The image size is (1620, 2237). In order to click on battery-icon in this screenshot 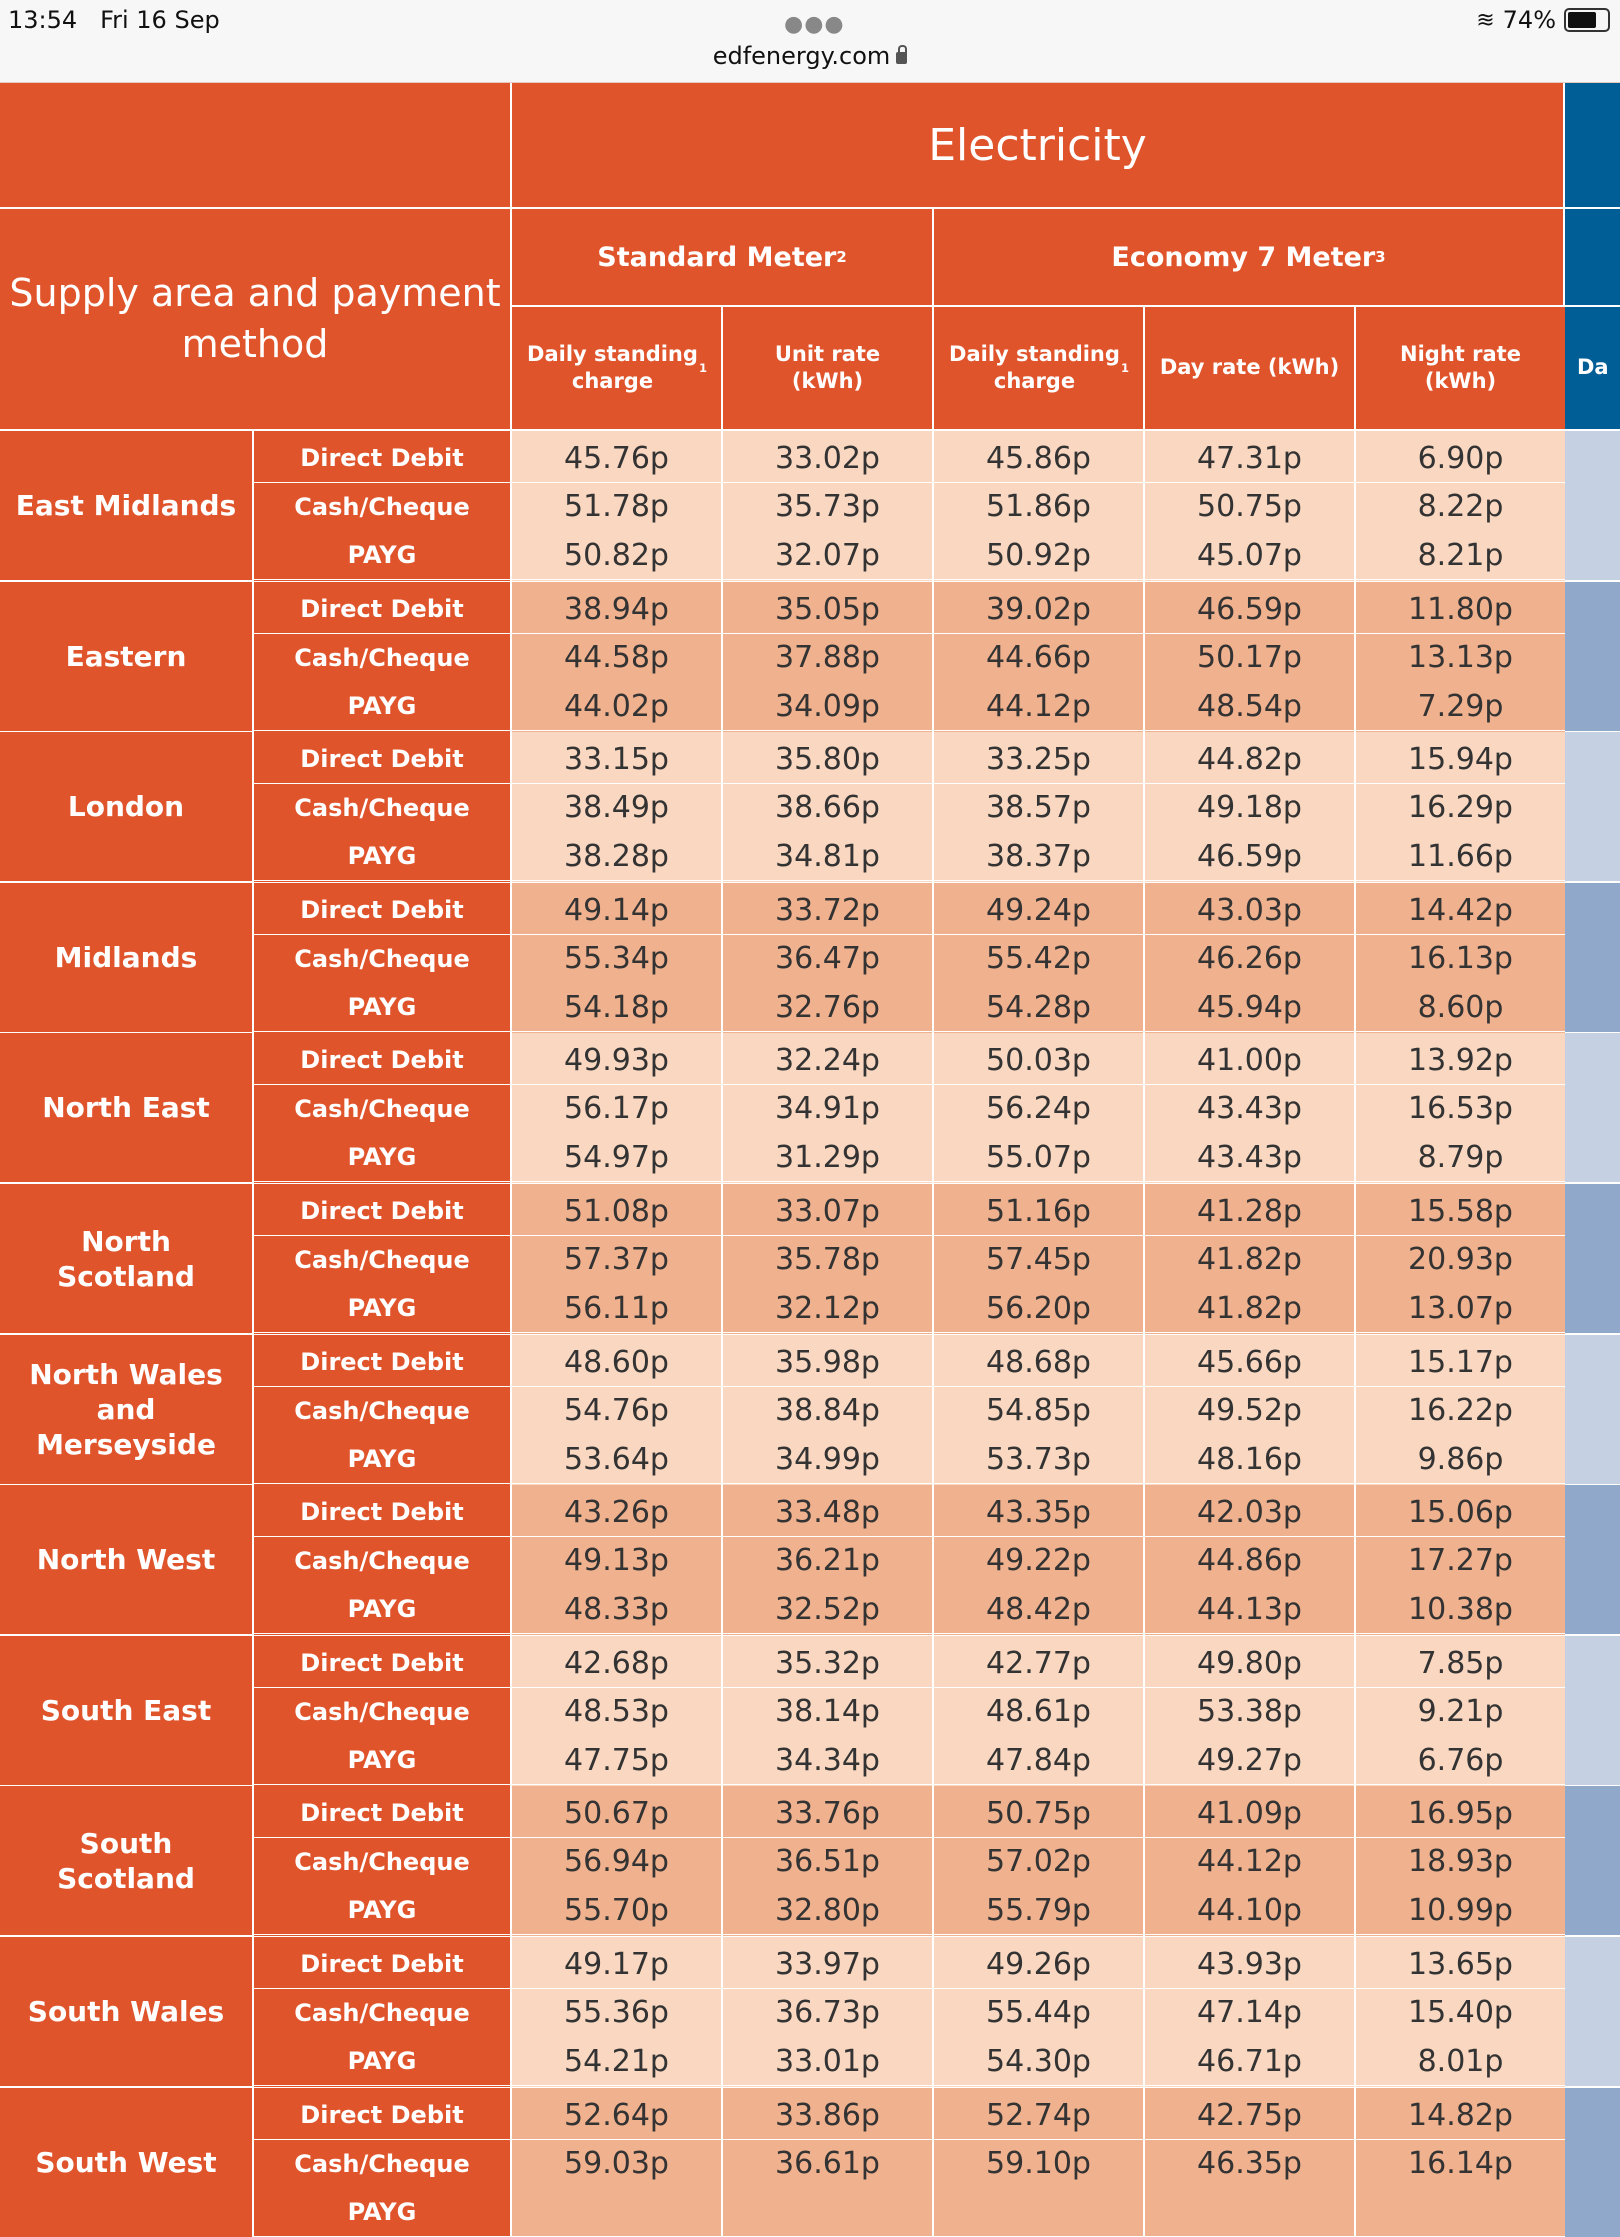, I will do `click(1587, 20)`.